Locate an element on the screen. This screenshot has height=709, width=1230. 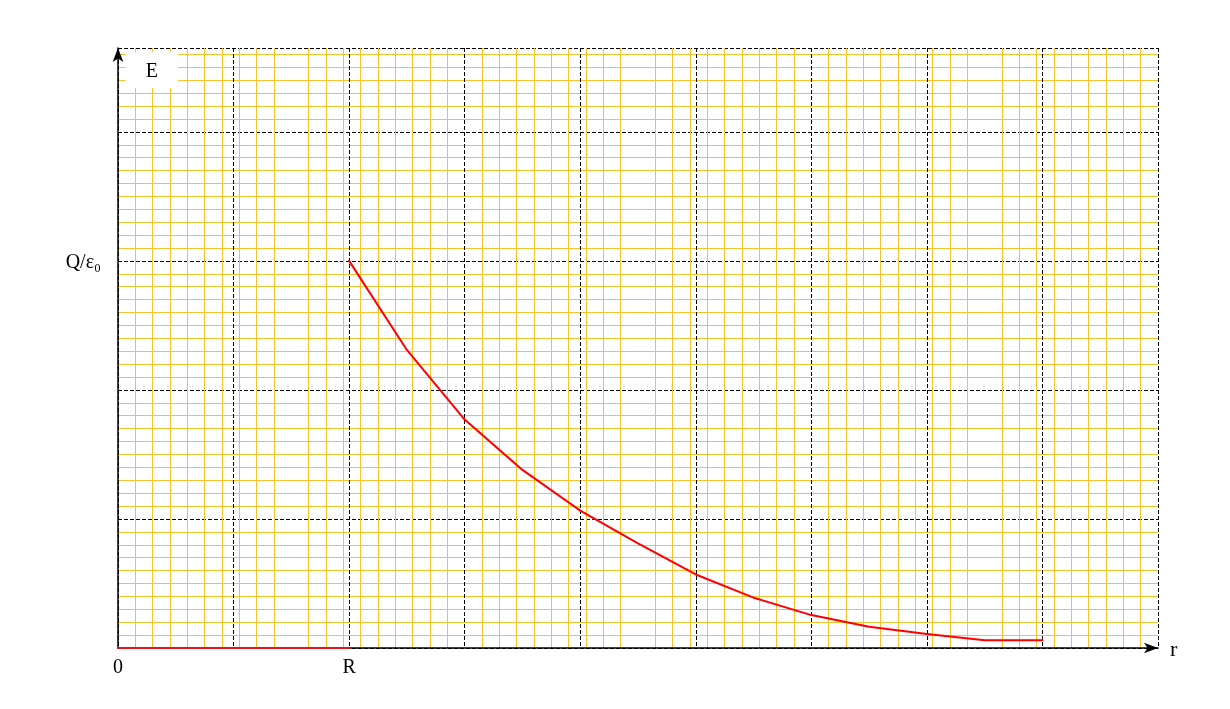
text: Q/ε₀ is located at coordinates (83, 260).